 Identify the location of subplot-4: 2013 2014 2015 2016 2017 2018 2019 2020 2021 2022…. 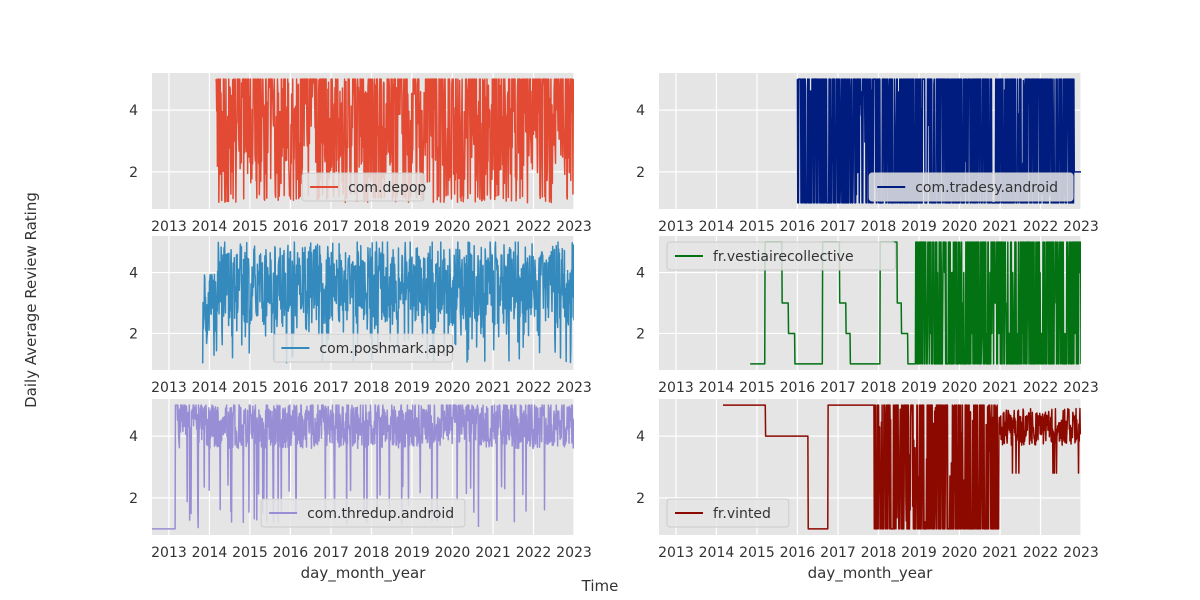
(867, 316).